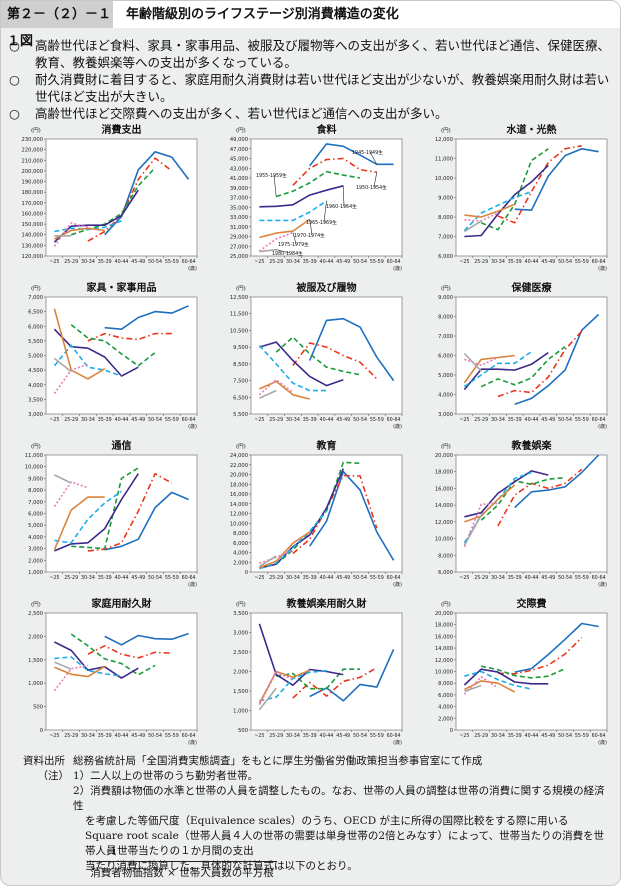  What do you see at coordinates (240, 398) in the screenshot?
I see `y-tick-label: 6,500` at bounding box center [240, 398].